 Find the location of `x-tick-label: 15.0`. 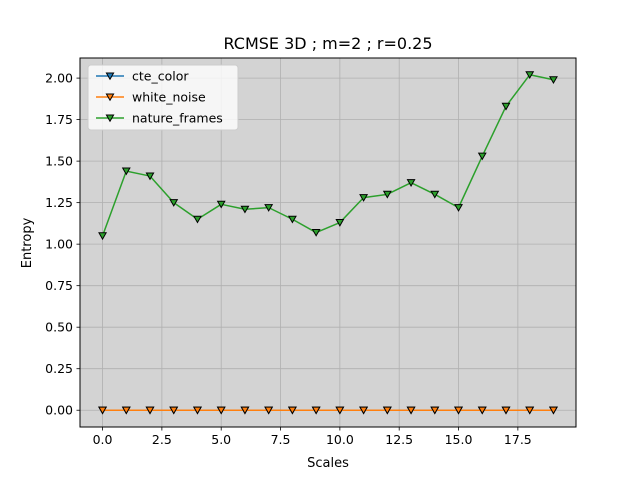

x-tick-label: 15.0 is located at coordinates (459, 439).